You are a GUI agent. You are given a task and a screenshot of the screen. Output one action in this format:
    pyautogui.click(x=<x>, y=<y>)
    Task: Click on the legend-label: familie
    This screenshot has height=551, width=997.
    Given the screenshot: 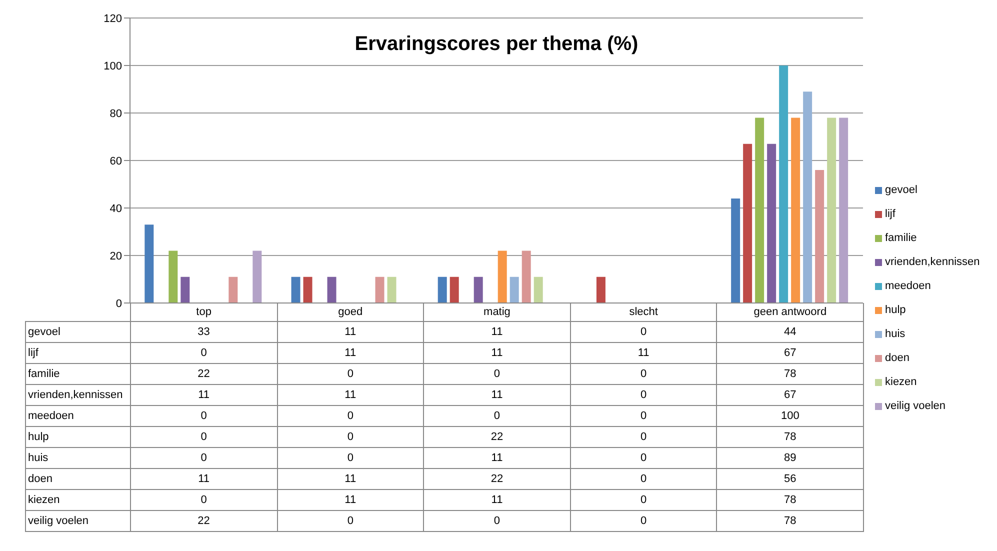 What is the action you would take?
    pyautogui.click(x=901, y=238)
    